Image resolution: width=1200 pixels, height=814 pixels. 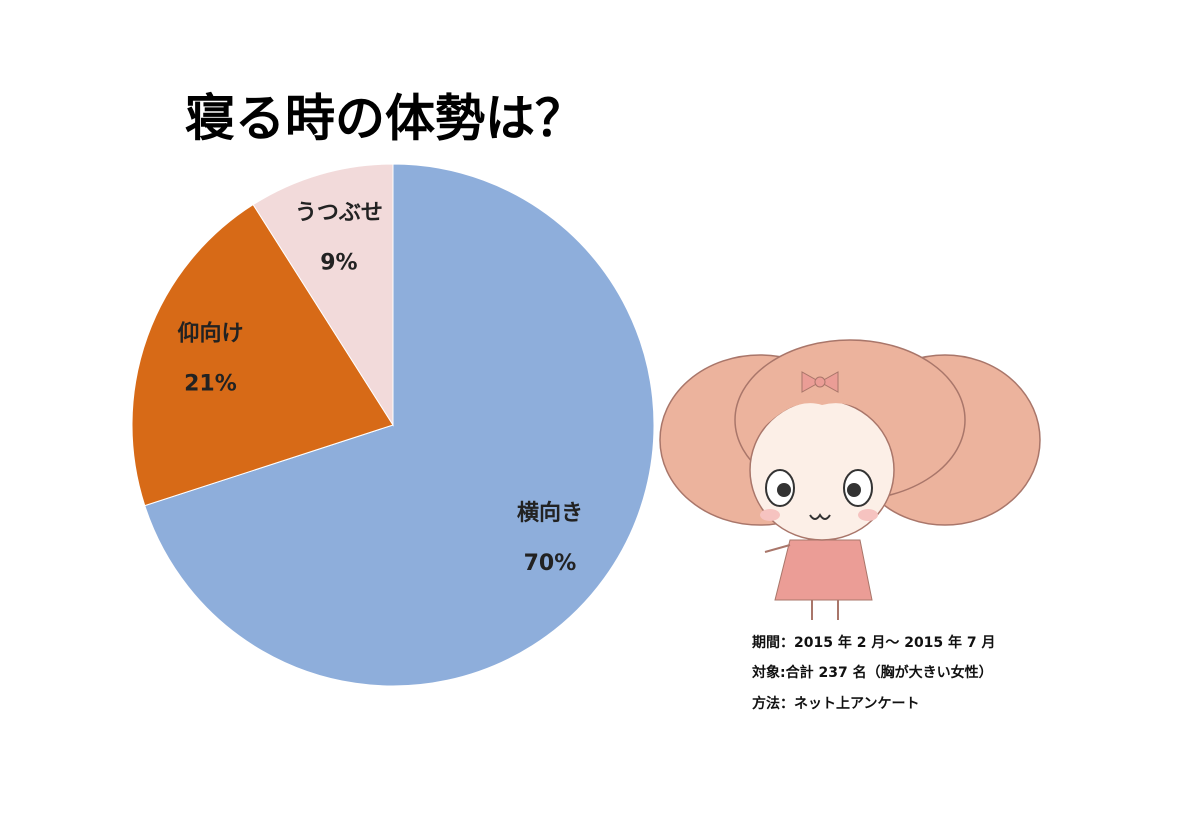 I want to click on slice-label: うつぶせ, so click(x=339, y=213).